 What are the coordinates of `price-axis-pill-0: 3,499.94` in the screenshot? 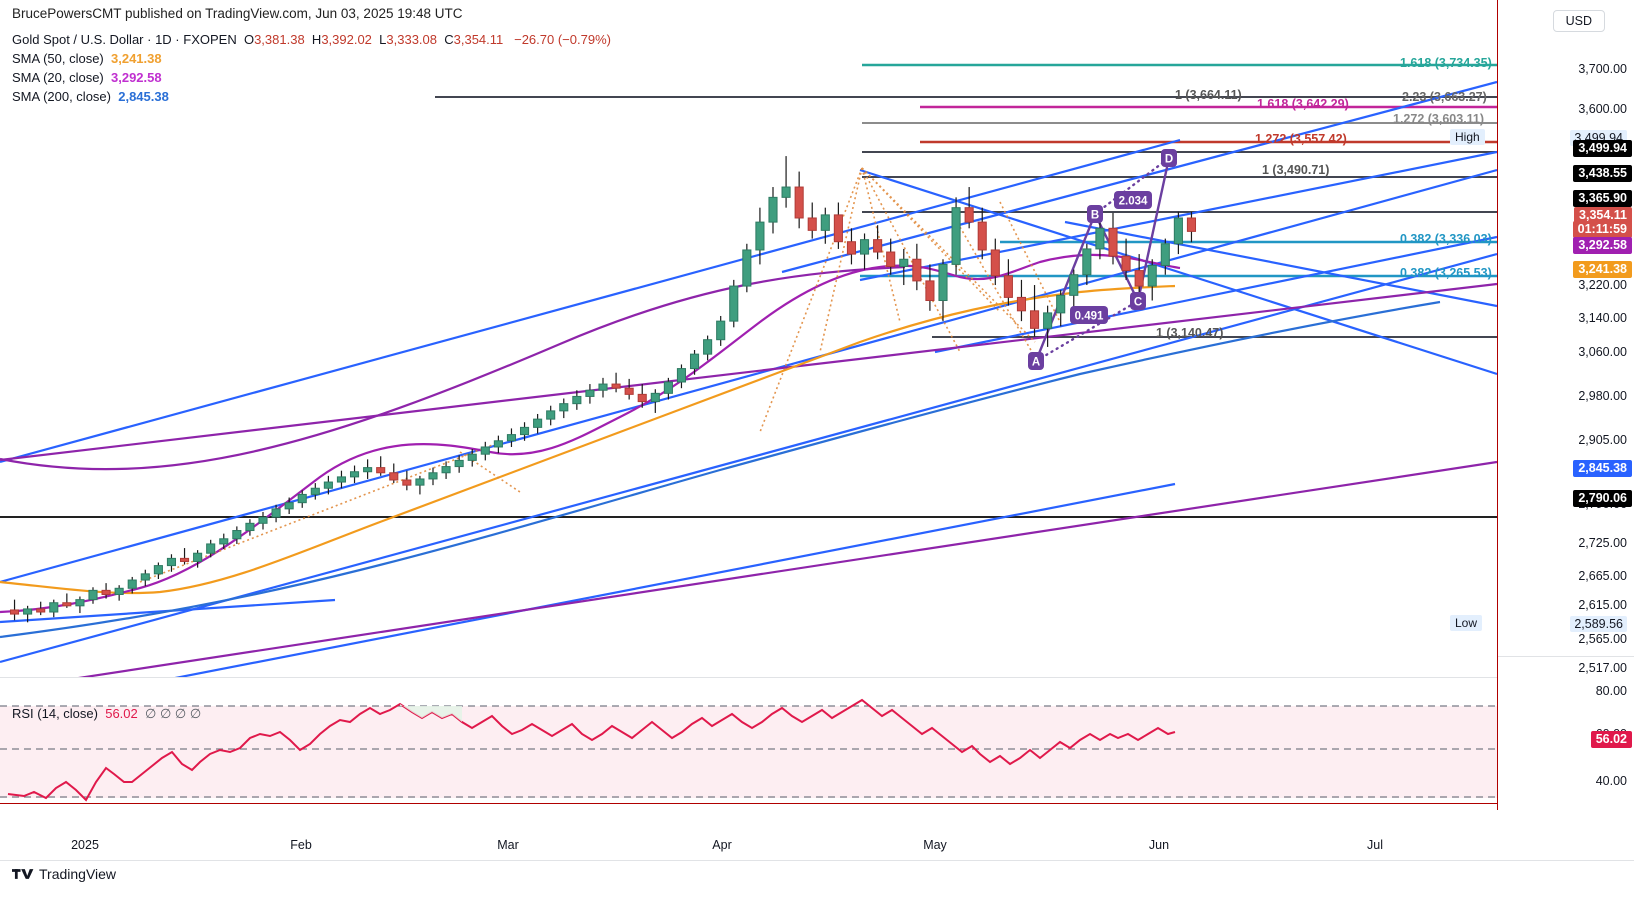 It's located at (1602, 148).